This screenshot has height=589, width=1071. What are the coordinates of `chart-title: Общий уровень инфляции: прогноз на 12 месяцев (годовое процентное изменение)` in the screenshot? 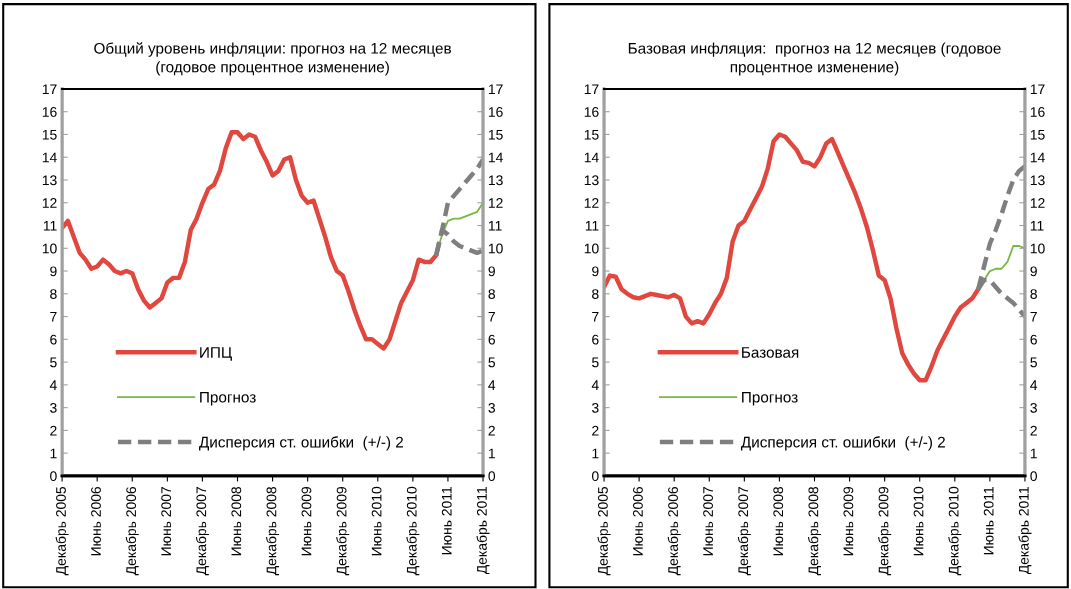 It's located at (272, 59).